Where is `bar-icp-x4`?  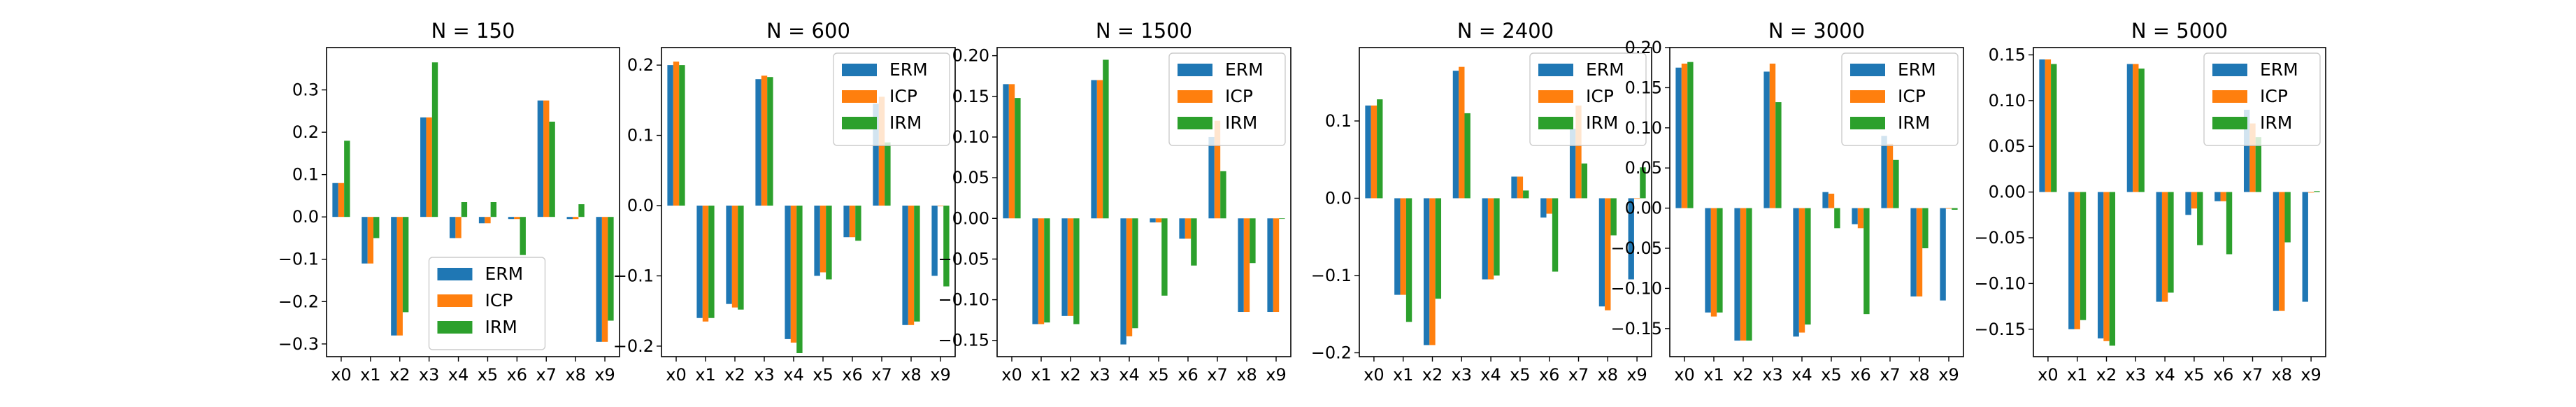 bar-icp-x4 is located at coordinates (2164, 247).